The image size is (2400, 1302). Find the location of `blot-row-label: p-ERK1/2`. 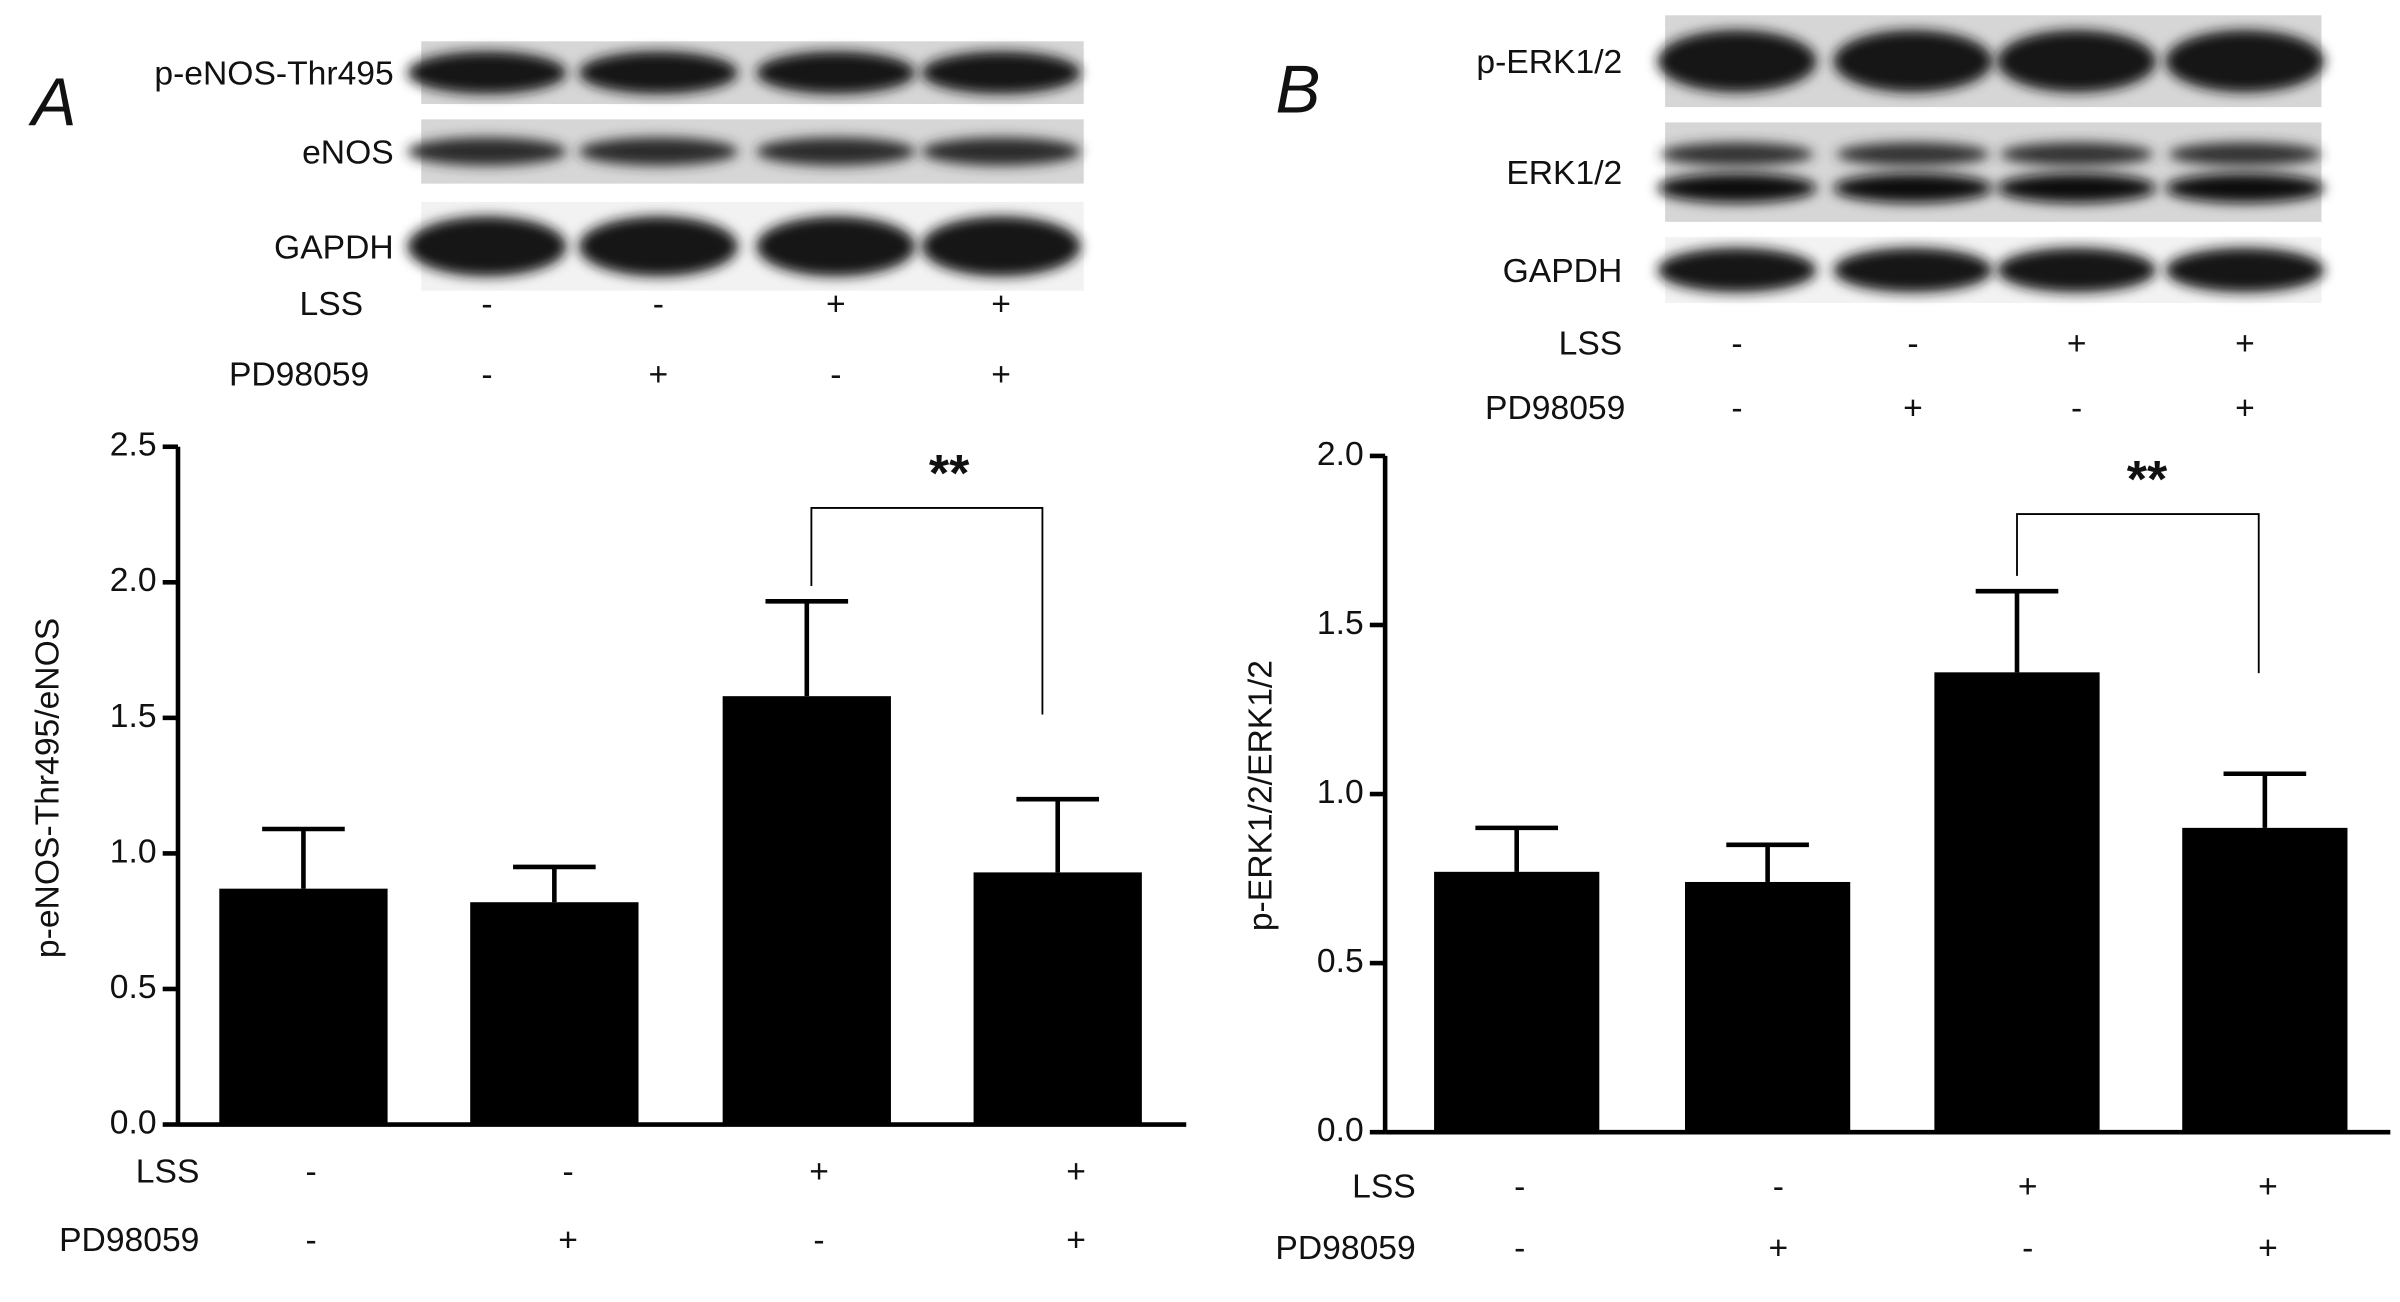

blot-row-label: p-ERK1/2 is located at coordinates (1549, 62).